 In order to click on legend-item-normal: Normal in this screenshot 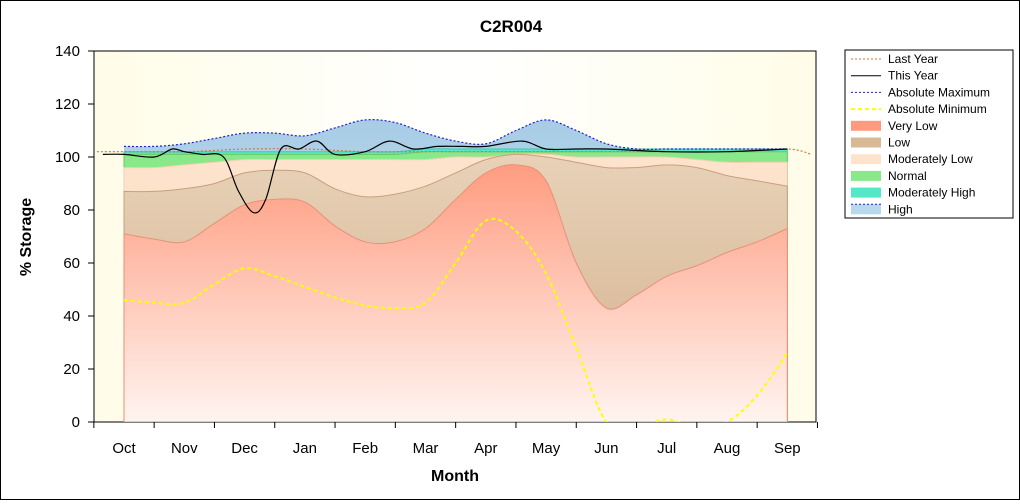, I will do `click(889, 176)`.